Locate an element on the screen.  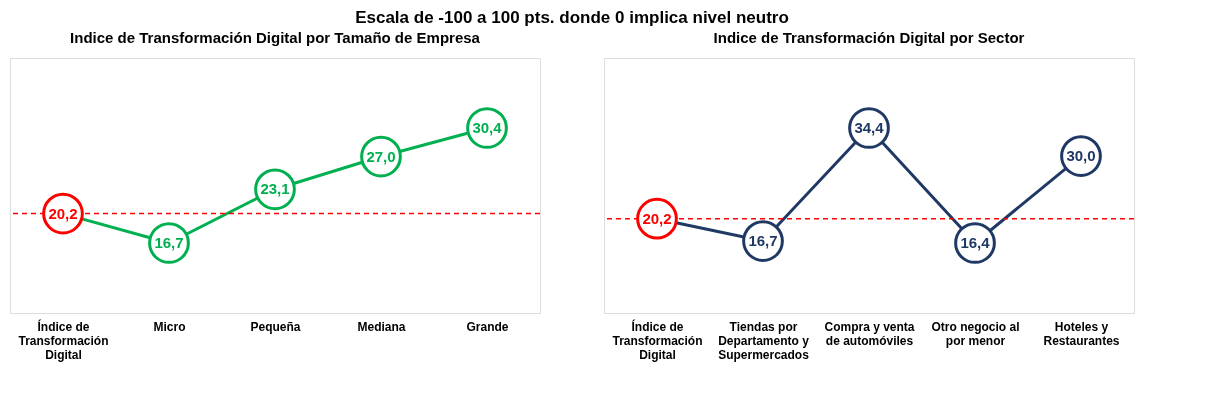
x-tick-label: Otro negocio al por menor is located at coordinates (975, 333).